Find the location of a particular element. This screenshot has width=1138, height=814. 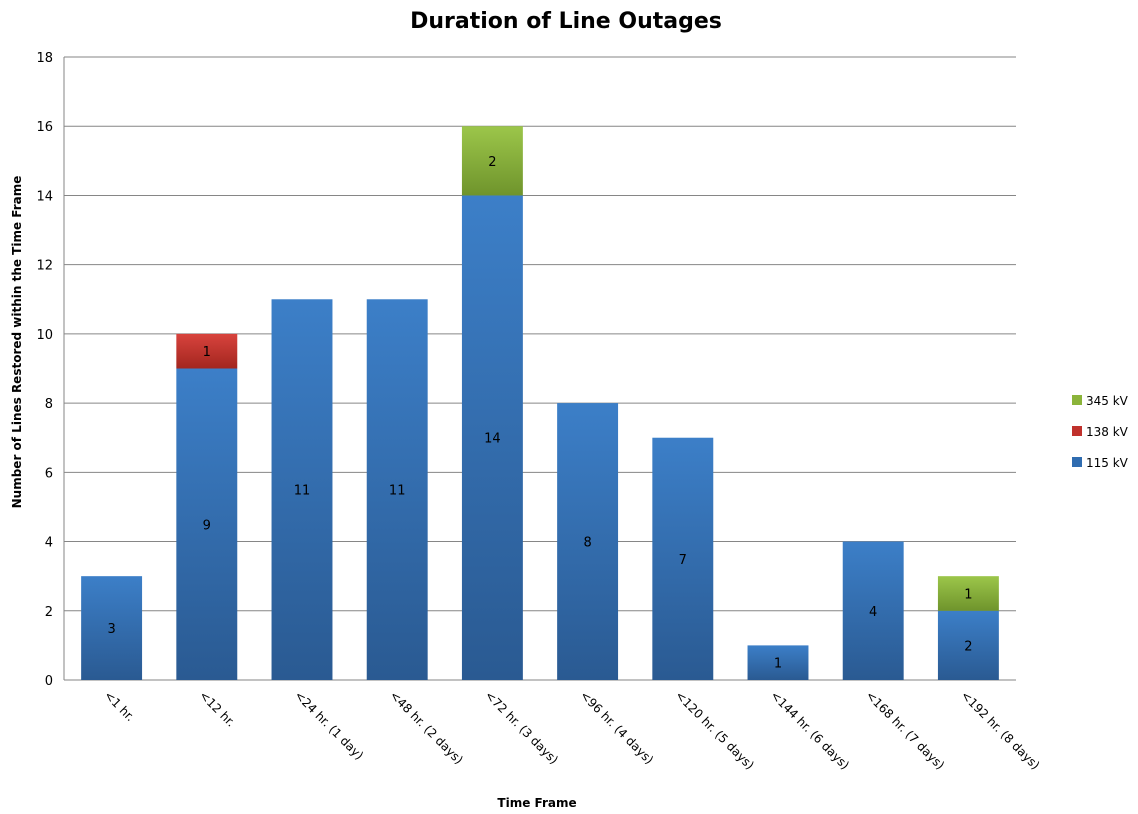

legend: 345 kV 138 kV 115 kV is located at coordinates (1100, 432).